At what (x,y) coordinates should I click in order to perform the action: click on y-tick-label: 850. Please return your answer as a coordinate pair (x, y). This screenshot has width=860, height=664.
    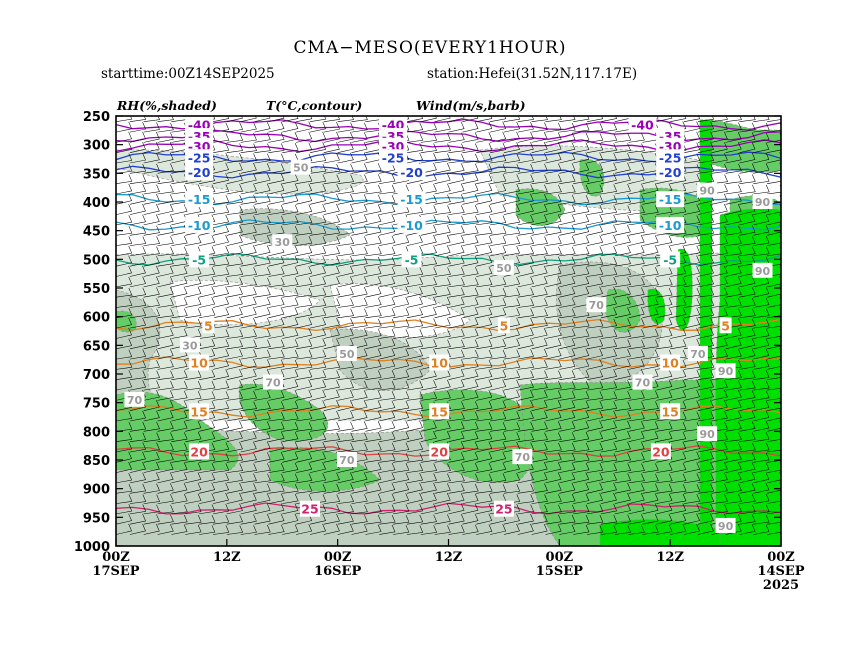
    Looking at the image, I should click on (96, 461).